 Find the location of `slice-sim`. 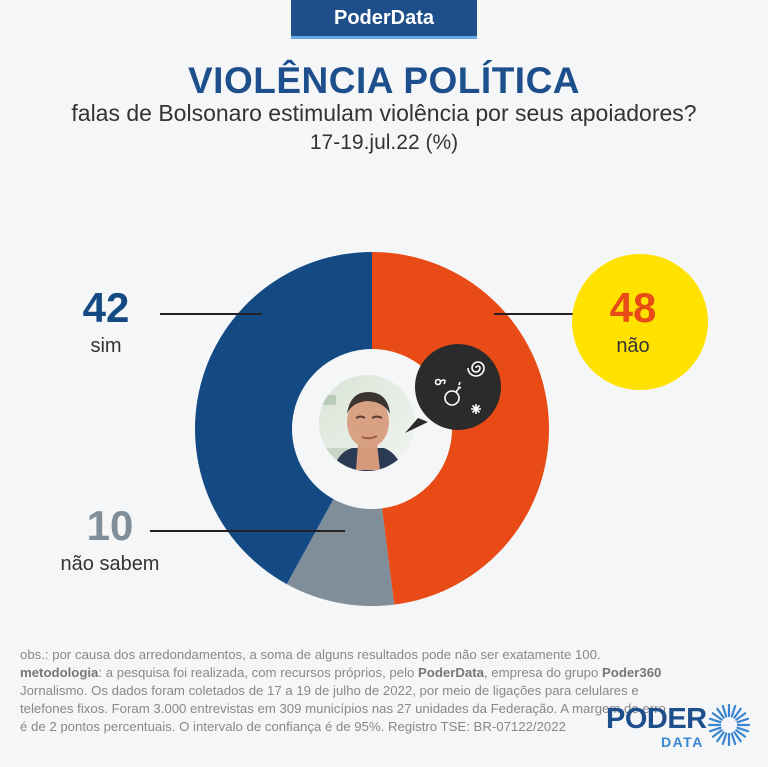

slice-sim is located at coordinates (283, 418).